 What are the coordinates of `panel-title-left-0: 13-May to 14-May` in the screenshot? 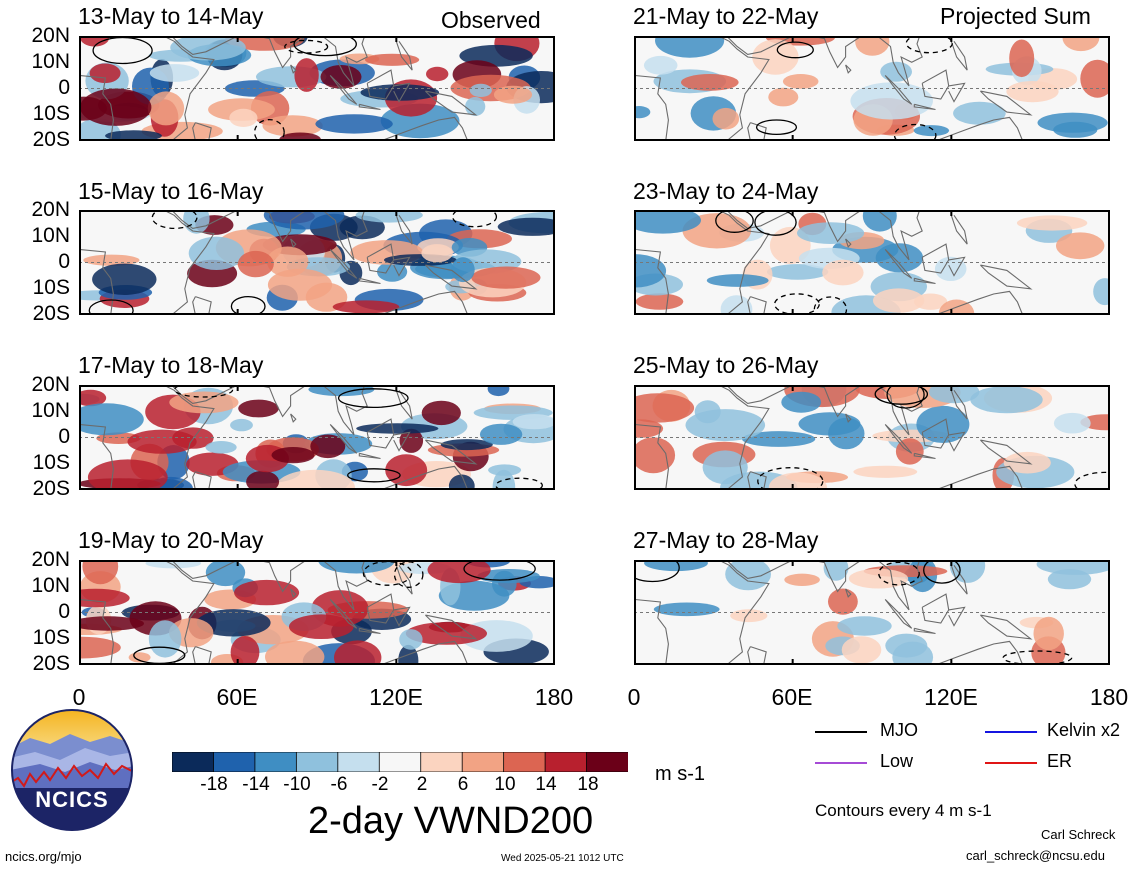 It's located at (171, 16).